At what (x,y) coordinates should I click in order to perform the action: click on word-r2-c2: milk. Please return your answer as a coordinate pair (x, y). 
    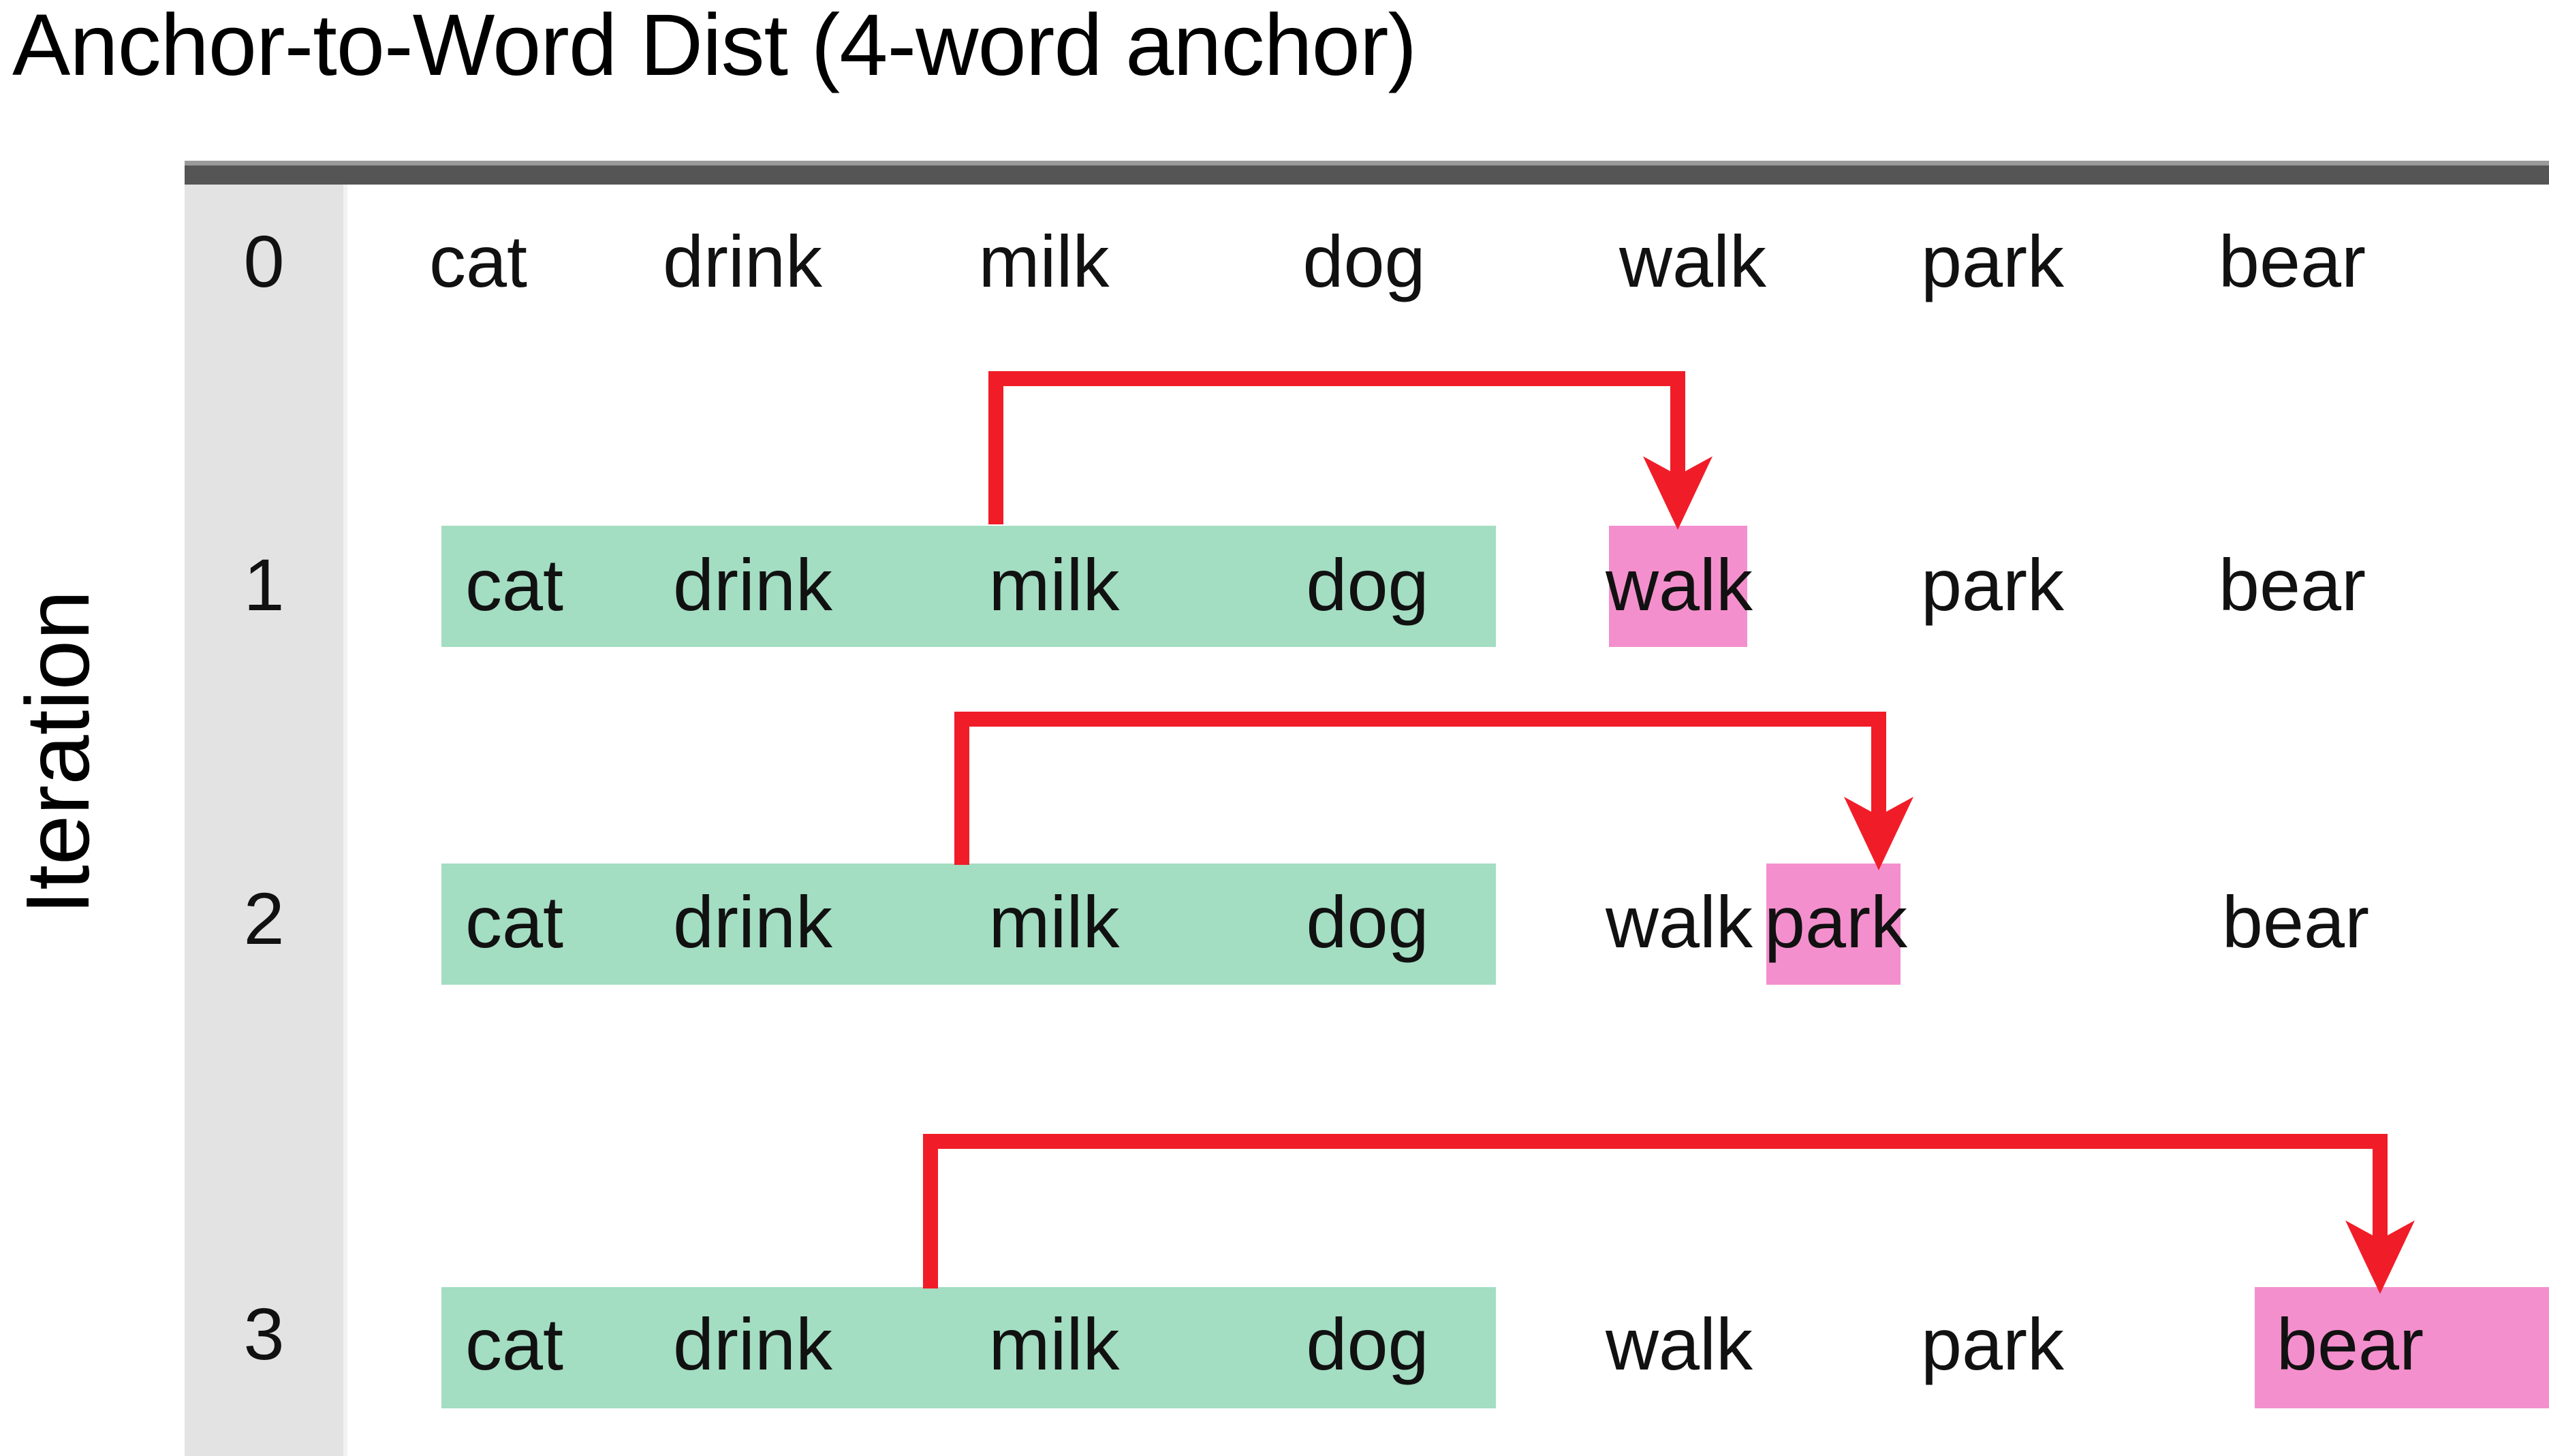
    Looking at the image, I should click on (1054, 922).